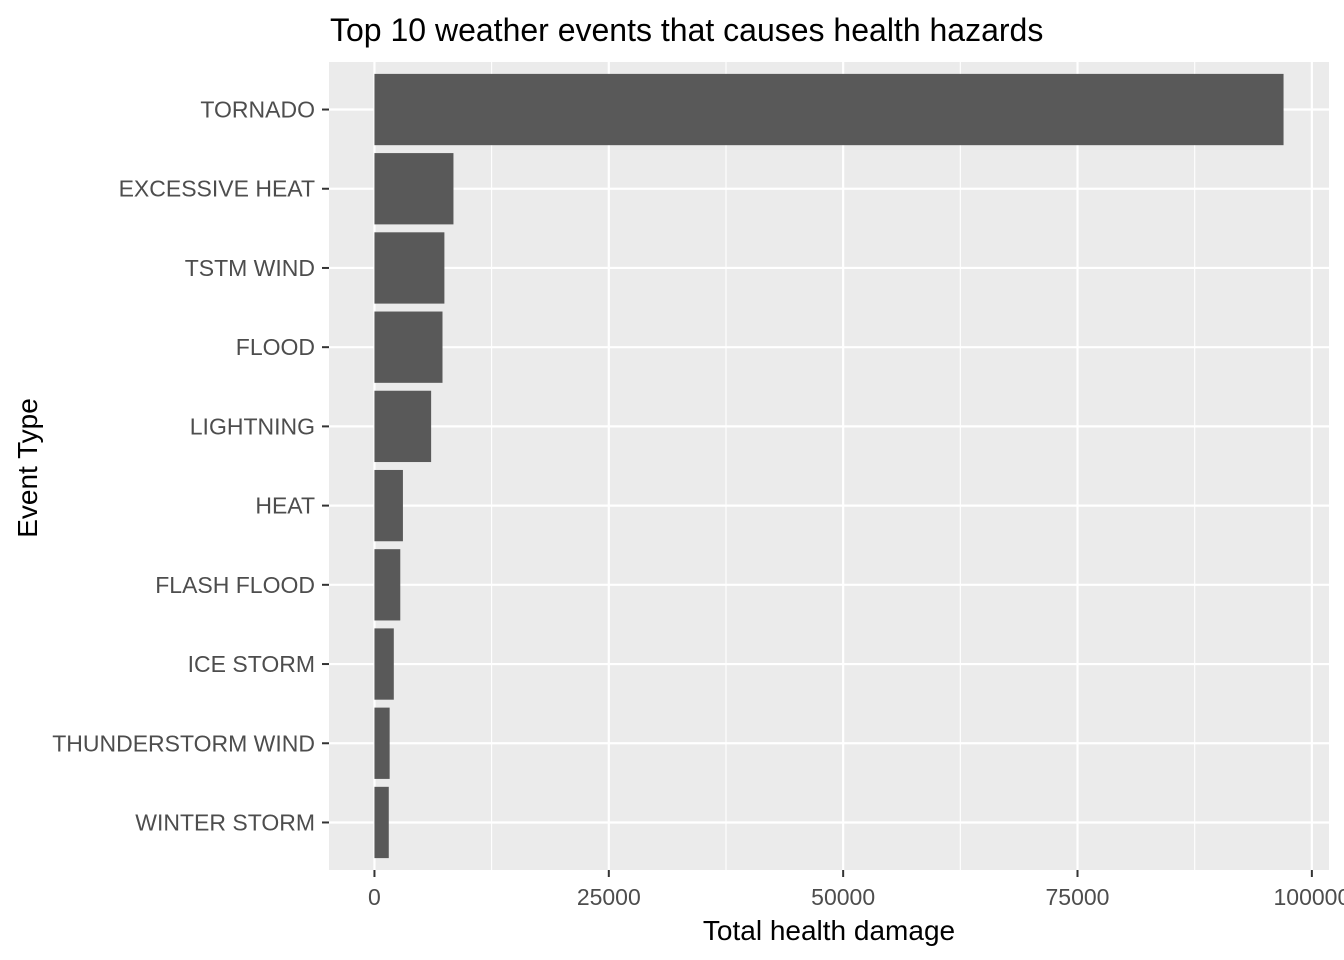  What do you see at coordinates (285, 506) in the screenshot?
I see `y-tick-label: HEAT` at bounding box center [285, 506].